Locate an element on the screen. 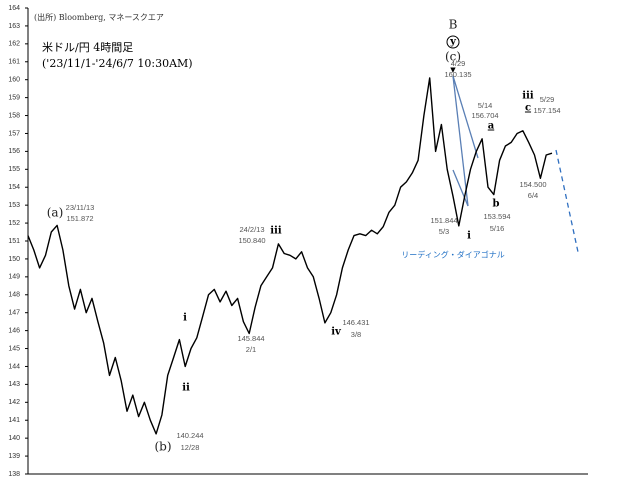 The image size is (618, 491). annotation: 4/29 is located at coordinates (458, 63).